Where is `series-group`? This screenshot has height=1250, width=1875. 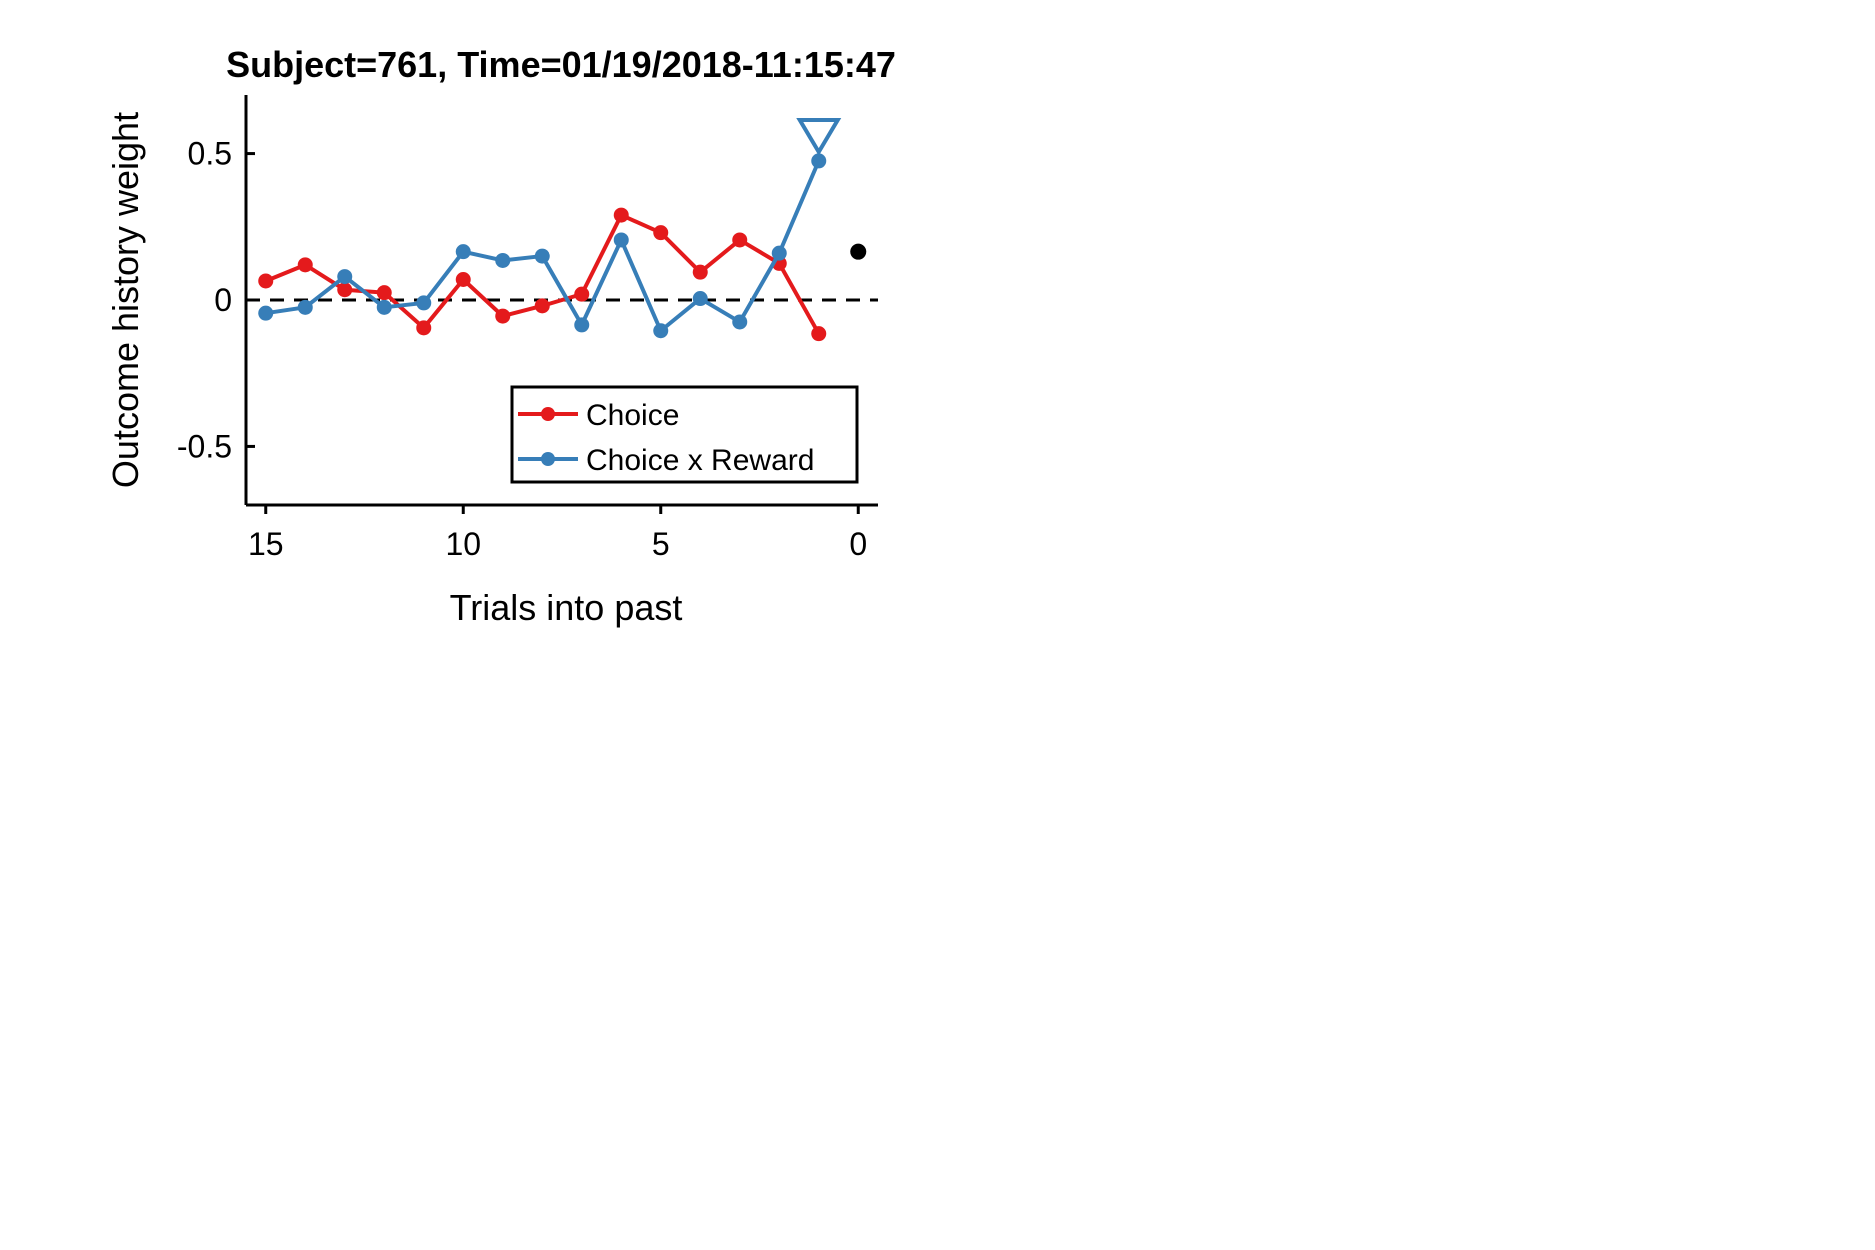 series-group is located at coordinates (542, 247).